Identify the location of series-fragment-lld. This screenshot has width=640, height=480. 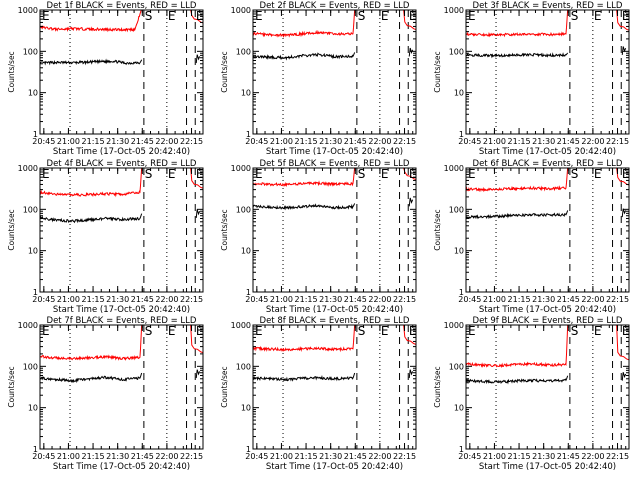
(409, 20).